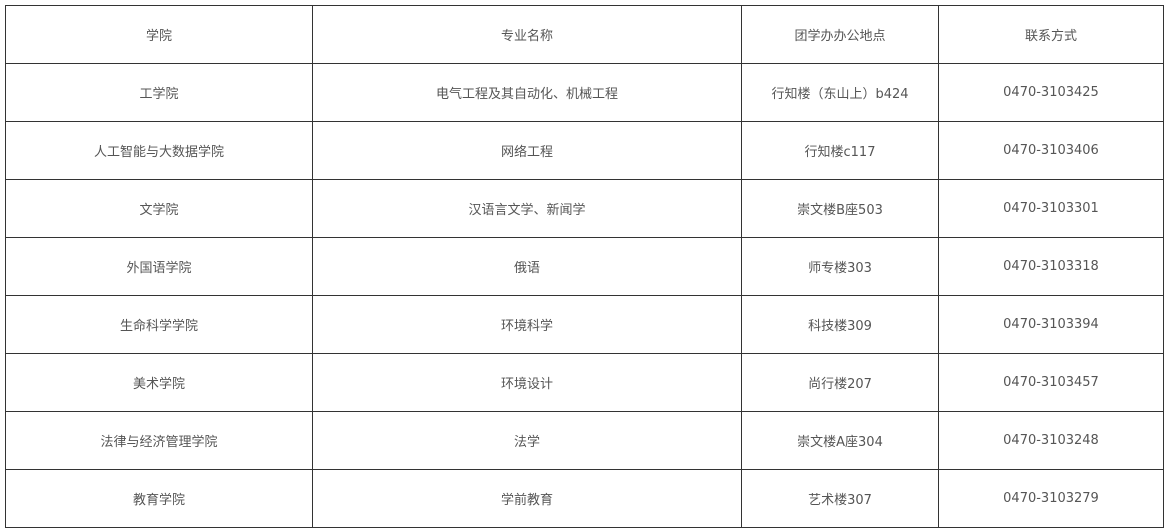 The width and height of the screenshot is (1168, 532). I want to click on table-cell: 法学, so click(527, 440).